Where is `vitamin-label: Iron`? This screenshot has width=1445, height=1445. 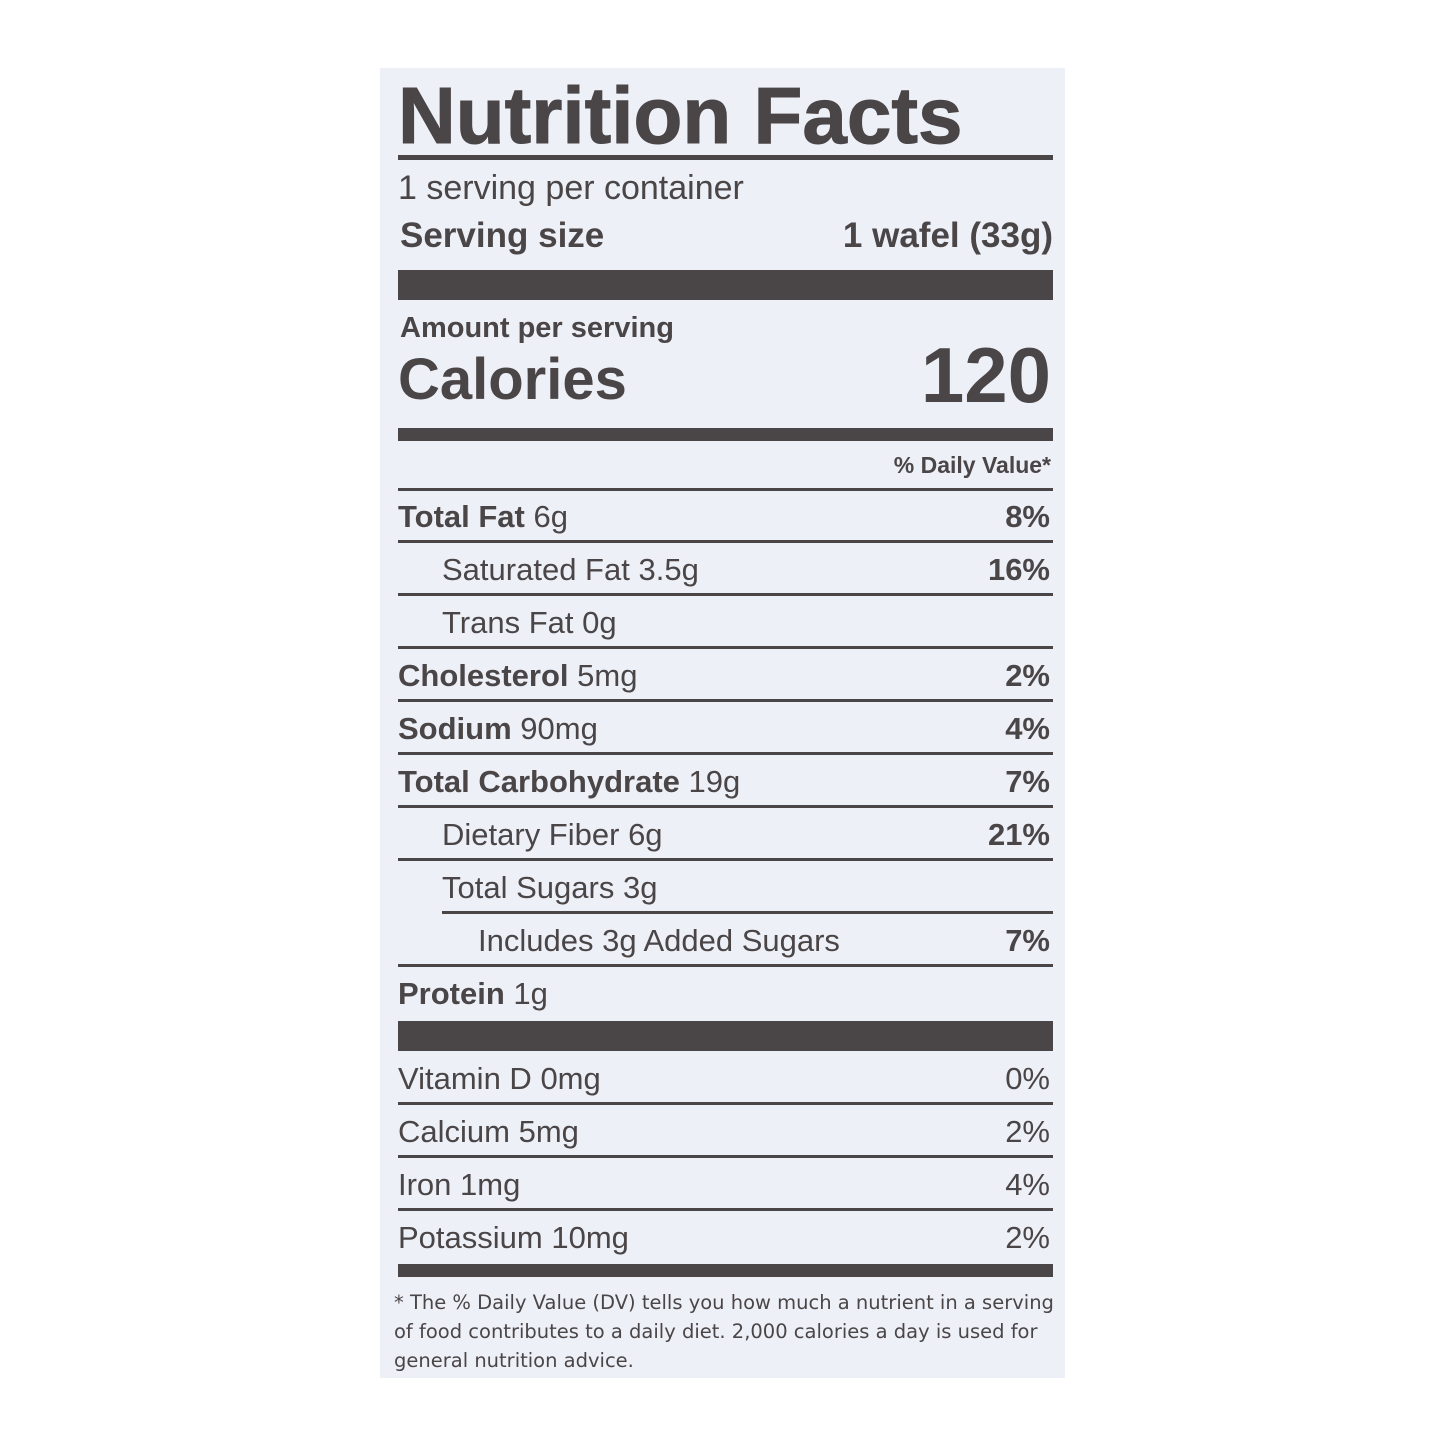
vitamin-label: Iron is located at coordinates (425, 1184).